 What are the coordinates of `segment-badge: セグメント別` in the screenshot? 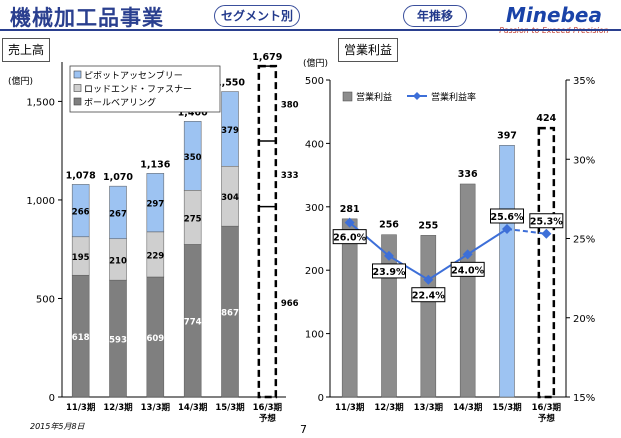 It's located at (257, 16).